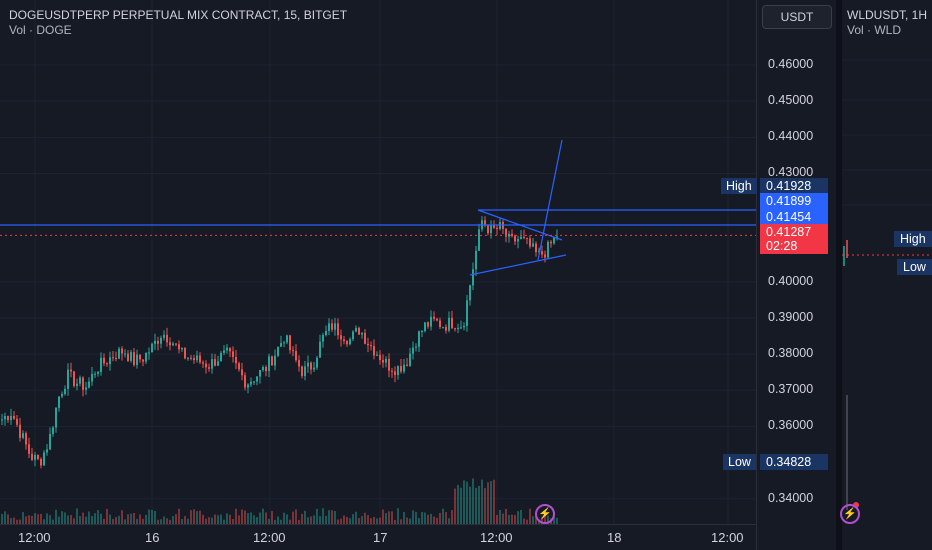 The width and height of the screenshot is (932, 550). Describe the element at coordinates (614, 537) in the screenshot. I see `time-tick-label: 18` at that location.